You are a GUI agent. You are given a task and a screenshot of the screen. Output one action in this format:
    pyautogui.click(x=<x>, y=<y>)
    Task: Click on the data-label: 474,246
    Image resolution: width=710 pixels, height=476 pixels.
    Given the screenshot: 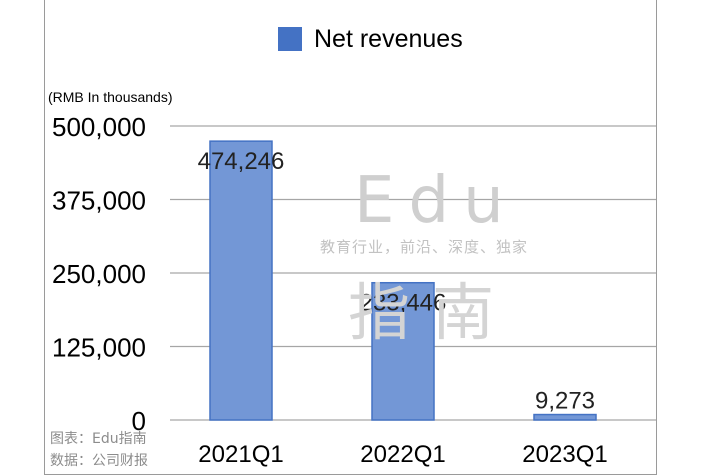 What is the action you would take?
    pyautogui.click(x=241, y=161)
    